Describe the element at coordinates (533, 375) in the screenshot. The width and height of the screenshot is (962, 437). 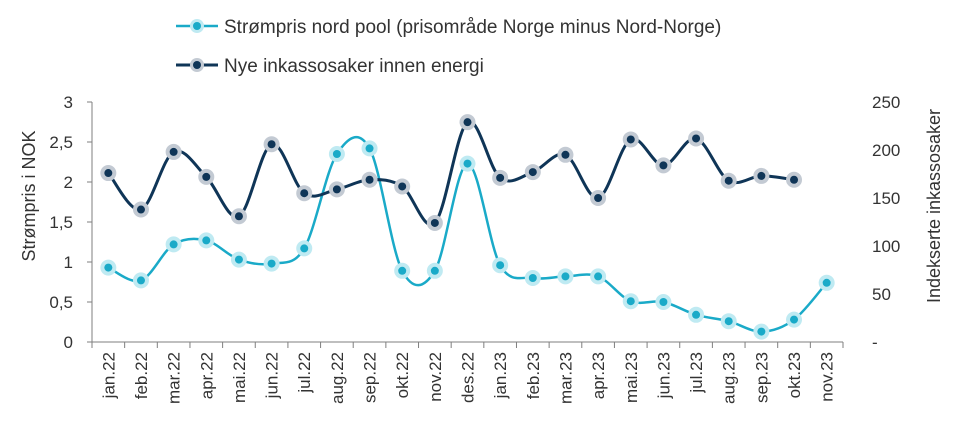
I see `x-tick-label: feb.23` at that location.